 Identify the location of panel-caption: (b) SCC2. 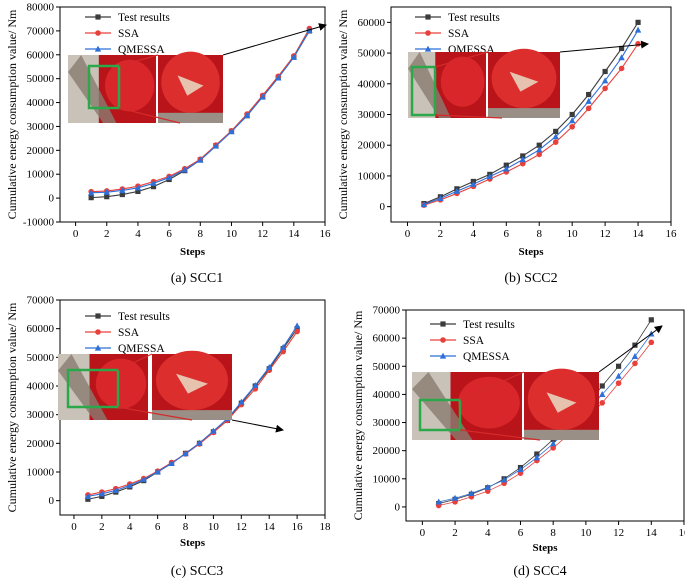
(530, 278).